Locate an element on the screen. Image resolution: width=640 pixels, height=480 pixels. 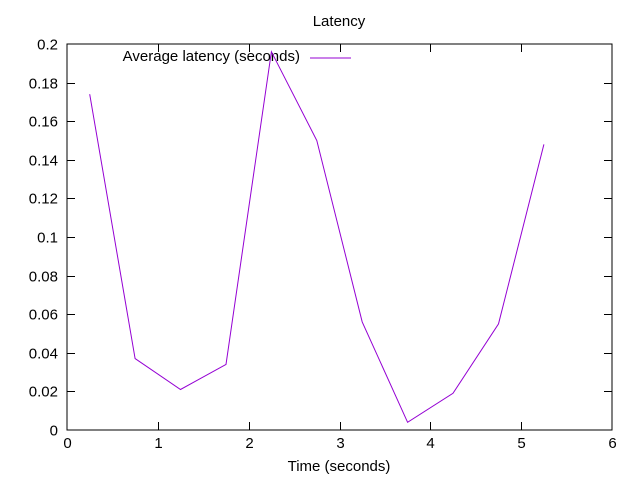
x-tick-label: 1 is located at coordinates (158, 443).